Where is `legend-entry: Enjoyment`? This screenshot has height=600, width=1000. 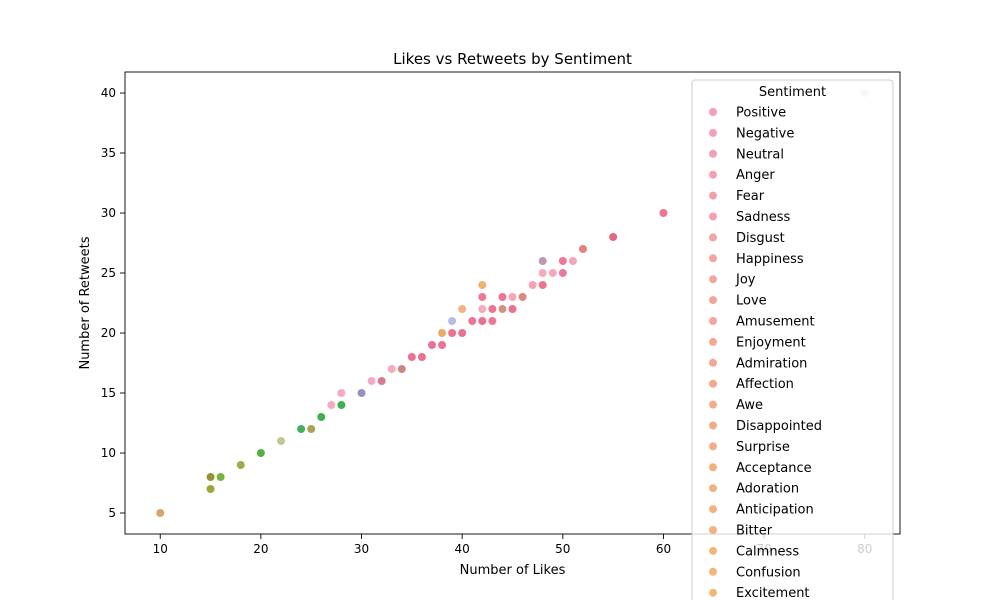 legend-entry: Enjoyment is located at coordinates (757, 342).